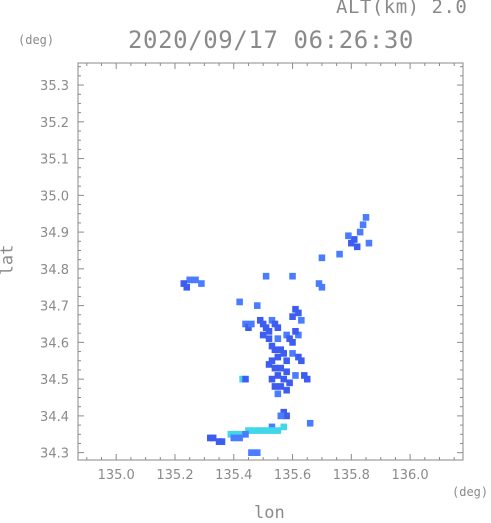  What do you see at coordinates (54, 196) in the screenshot?
I see `y-tick-label: 35.0` at bounding box center [54, 196].